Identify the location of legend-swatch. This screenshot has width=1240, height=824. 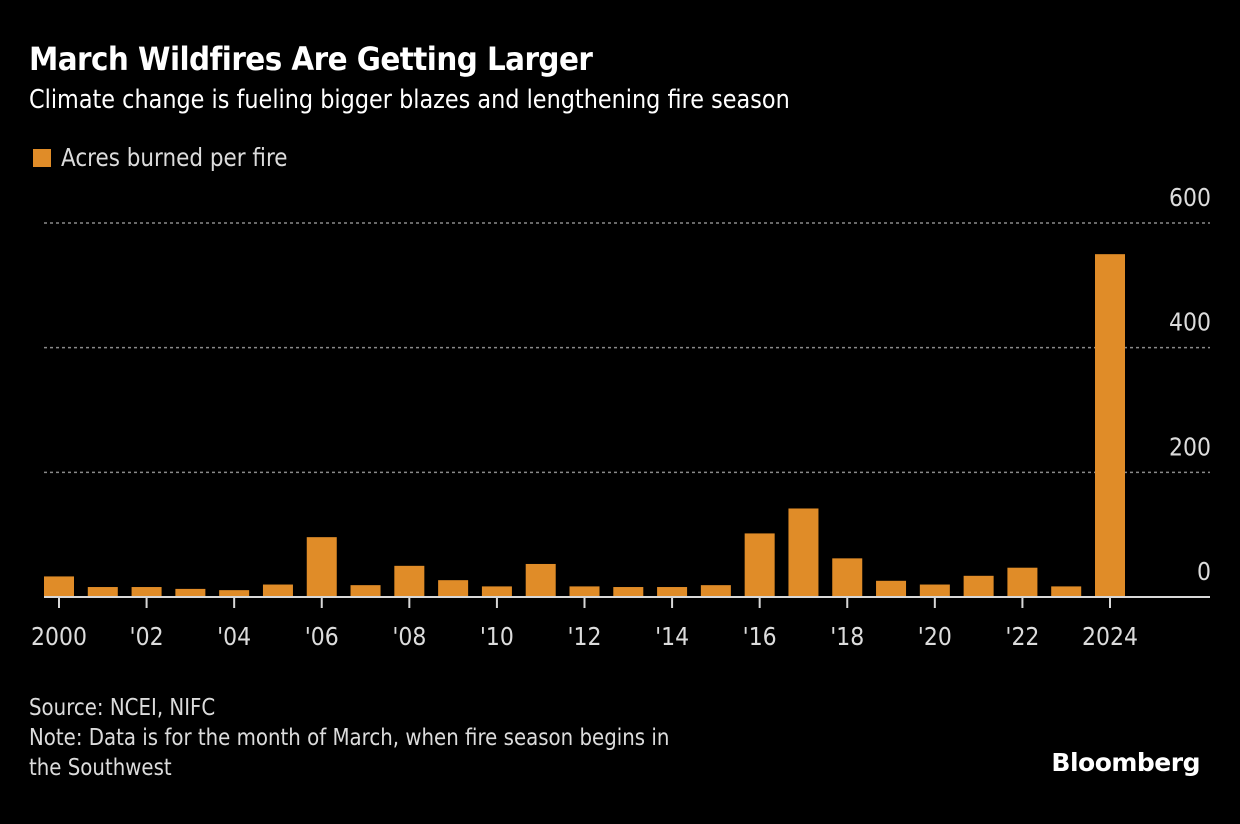
(42, 157).